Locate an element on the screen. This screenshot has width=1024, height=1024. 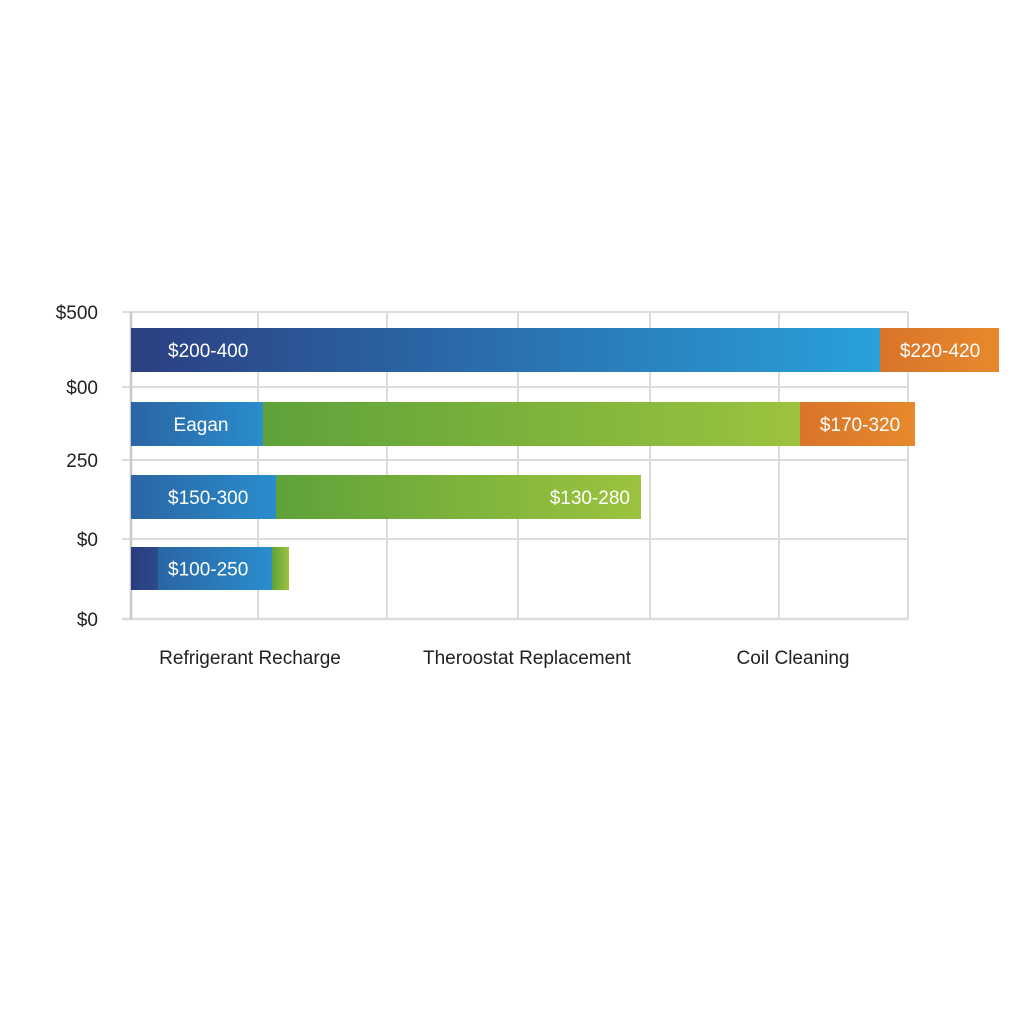
bar-segment-label: $220-420 is located at coordinates (940, 351).